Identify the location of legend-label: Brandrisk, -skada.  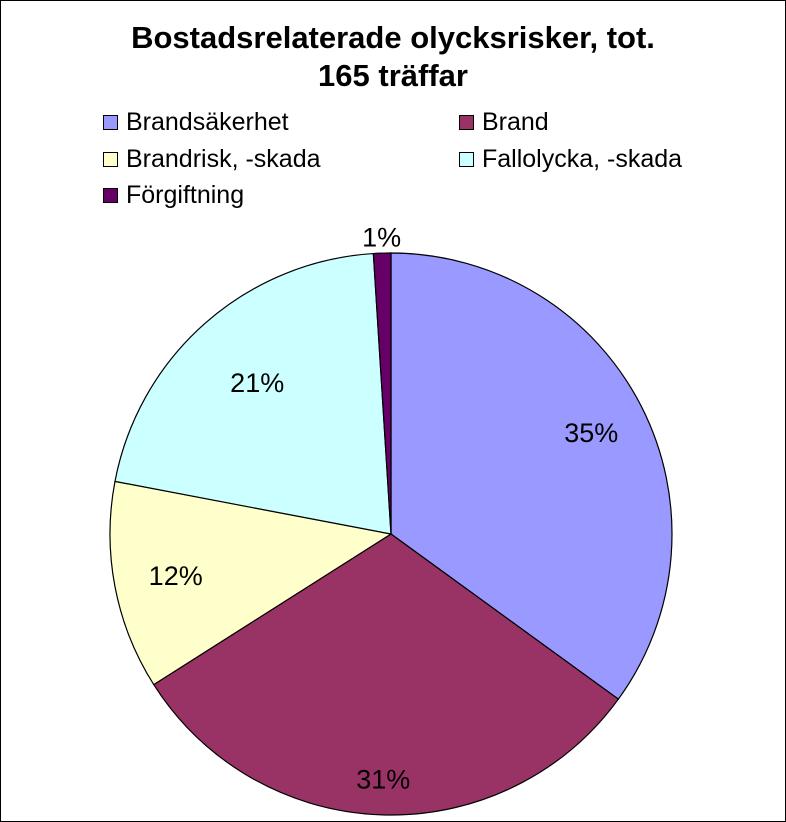
(223, 158).